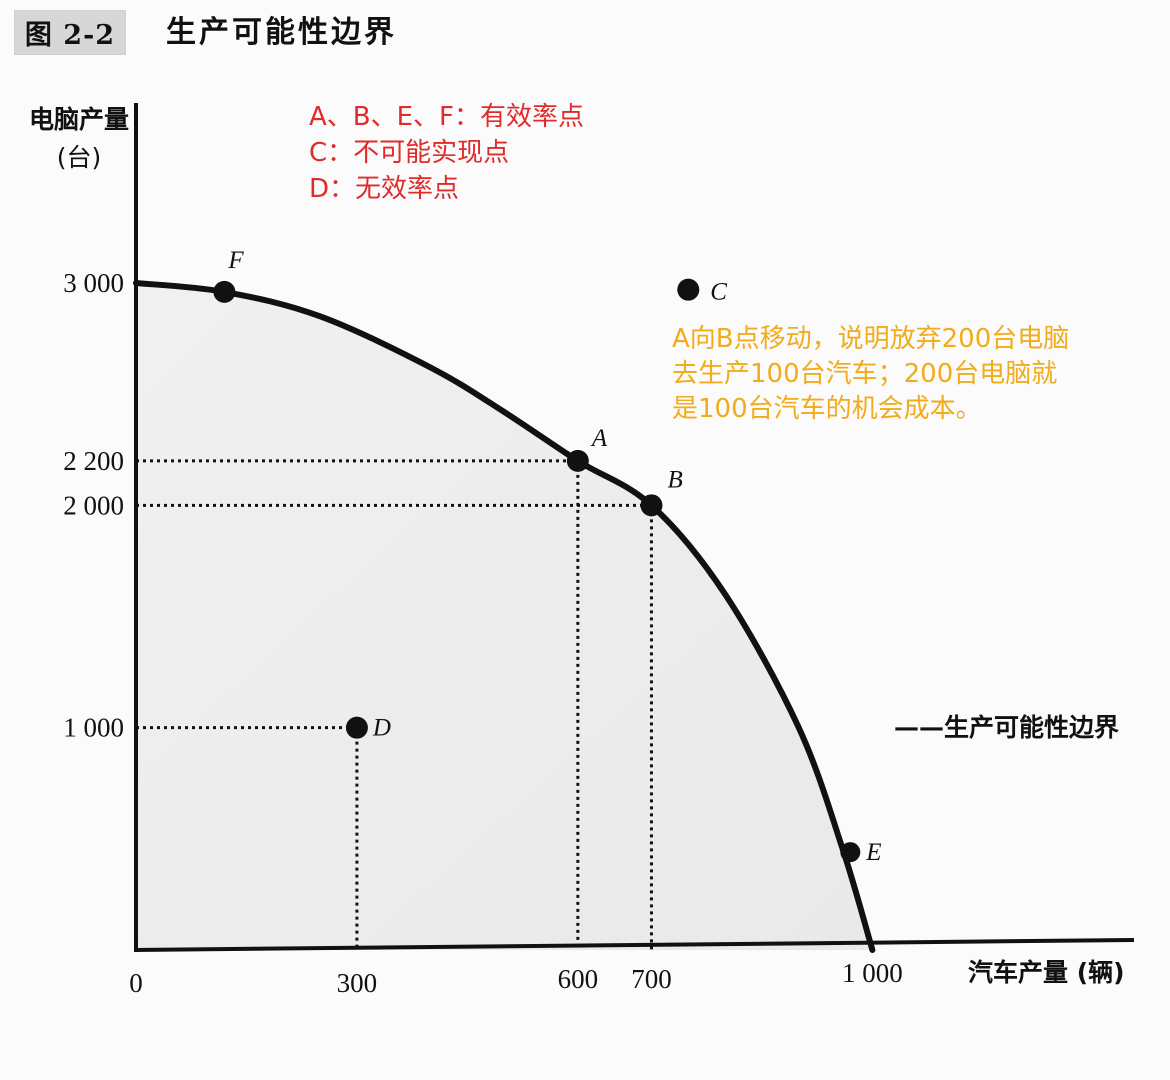 The width and height of the screenshot is (1170, 1080). I want to click on point-label-f: F, so click(235, 260).